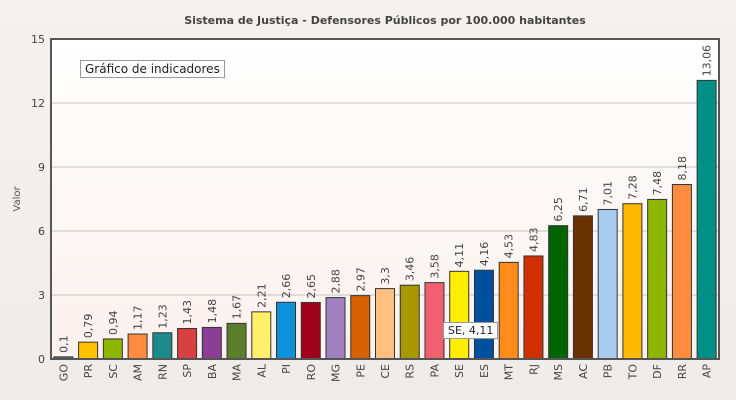 The width and height of the screenshot is (736, 400). What do you see at coordinates (360, 279) in the screenshot?
I see `data-label: 2,97` at bounding box center [360, 279].